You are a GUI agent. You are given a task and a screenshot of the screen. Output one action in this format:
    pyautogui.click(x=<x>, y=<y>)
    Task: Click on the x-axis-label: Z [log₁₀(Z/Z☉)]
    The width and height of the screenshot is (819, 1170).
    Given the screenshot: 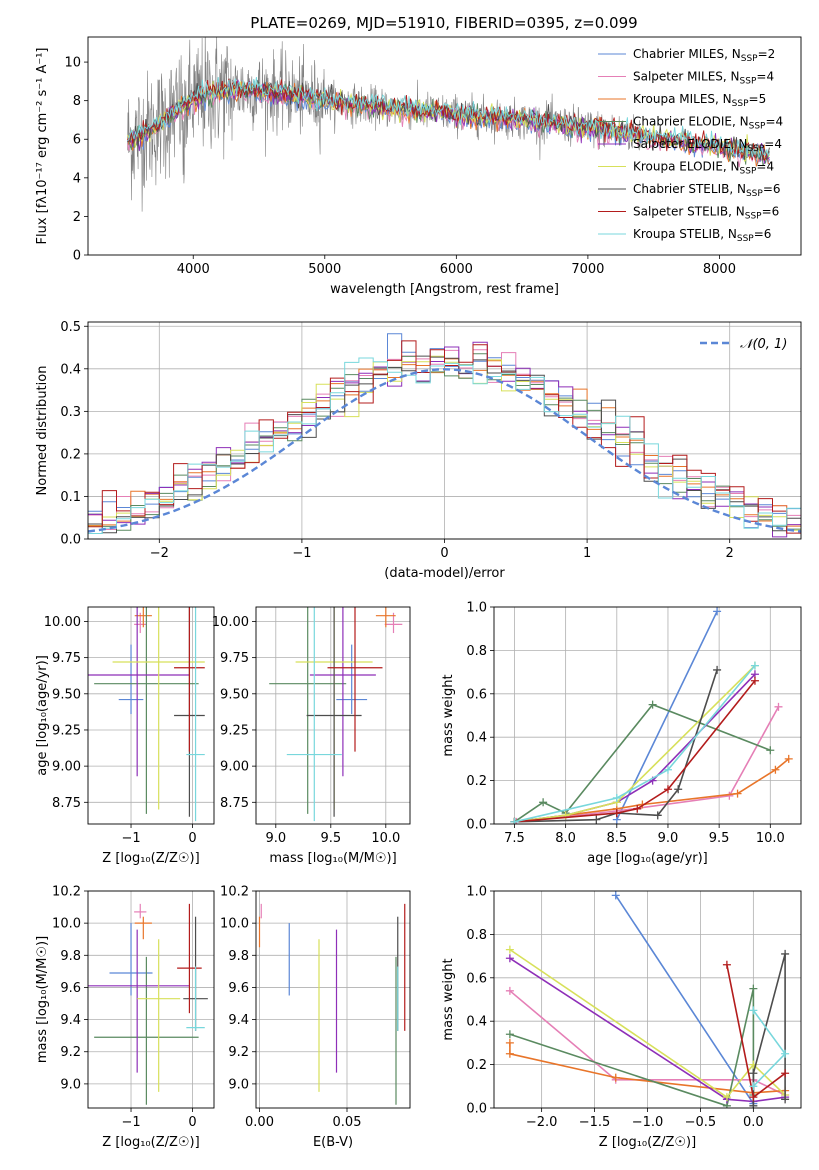 What is the action you would take?
    pyautogui.click(x=647, y=1142)
    